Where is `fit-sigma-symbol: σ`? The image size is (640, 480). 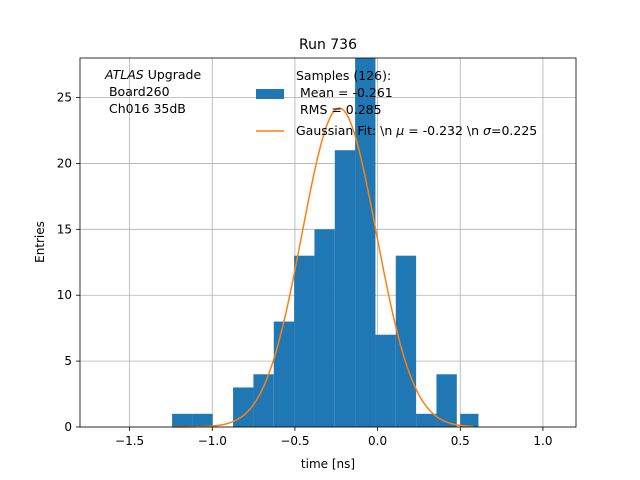
fit-sigma-symbol: σ is located at coordinates (487, 130).